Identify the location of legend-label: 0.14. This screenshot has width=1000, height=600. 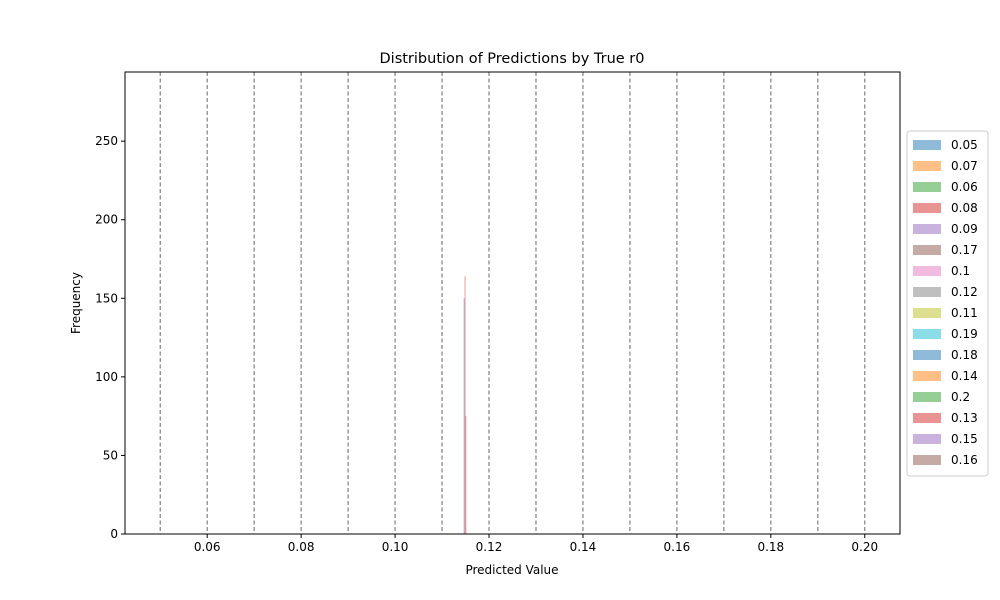
(964, 376).